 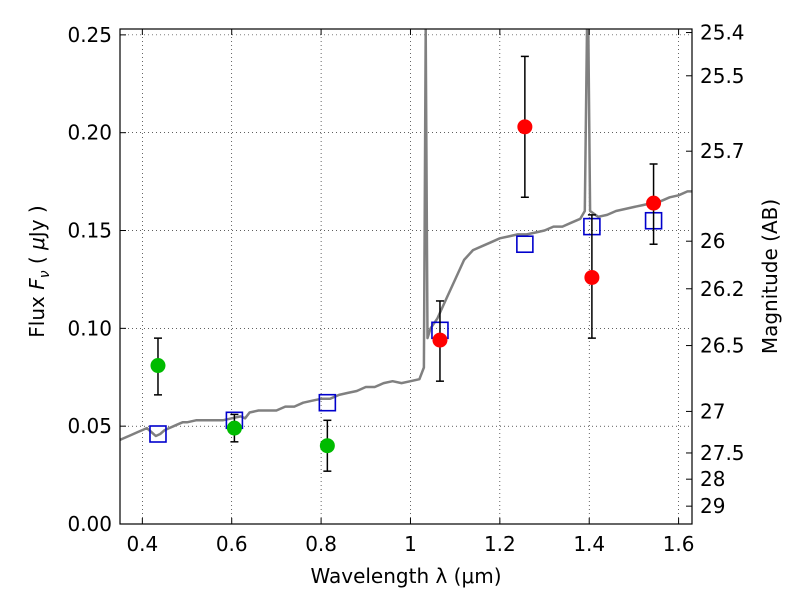 I want to click on y-axis-label-part: Jy ), so click(x=37, y=222).